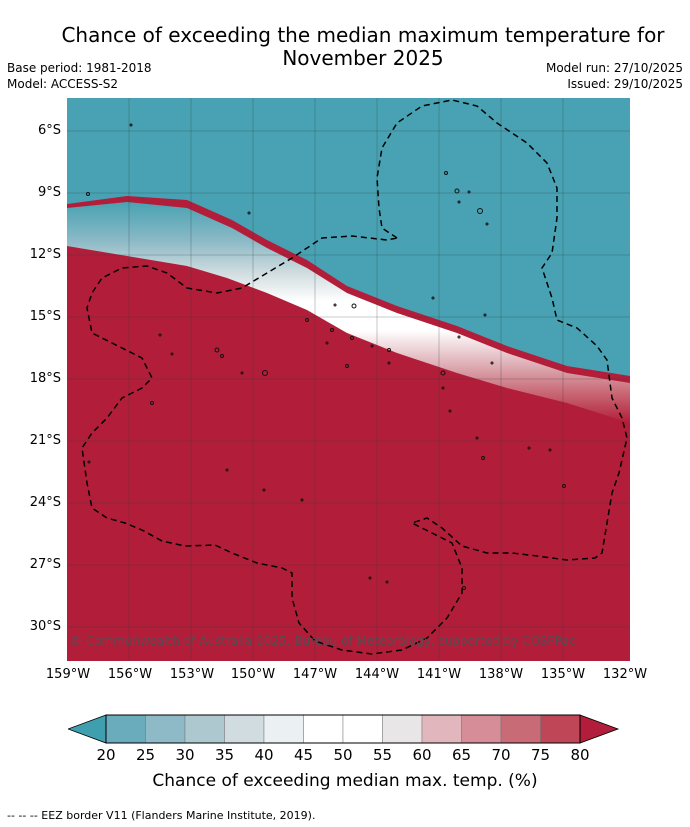 This screenshot has width=690, height=827. Describe the element at coordinates (461, 755) in the screenshot. I see `colorbar-tick-label: 65` at that location.